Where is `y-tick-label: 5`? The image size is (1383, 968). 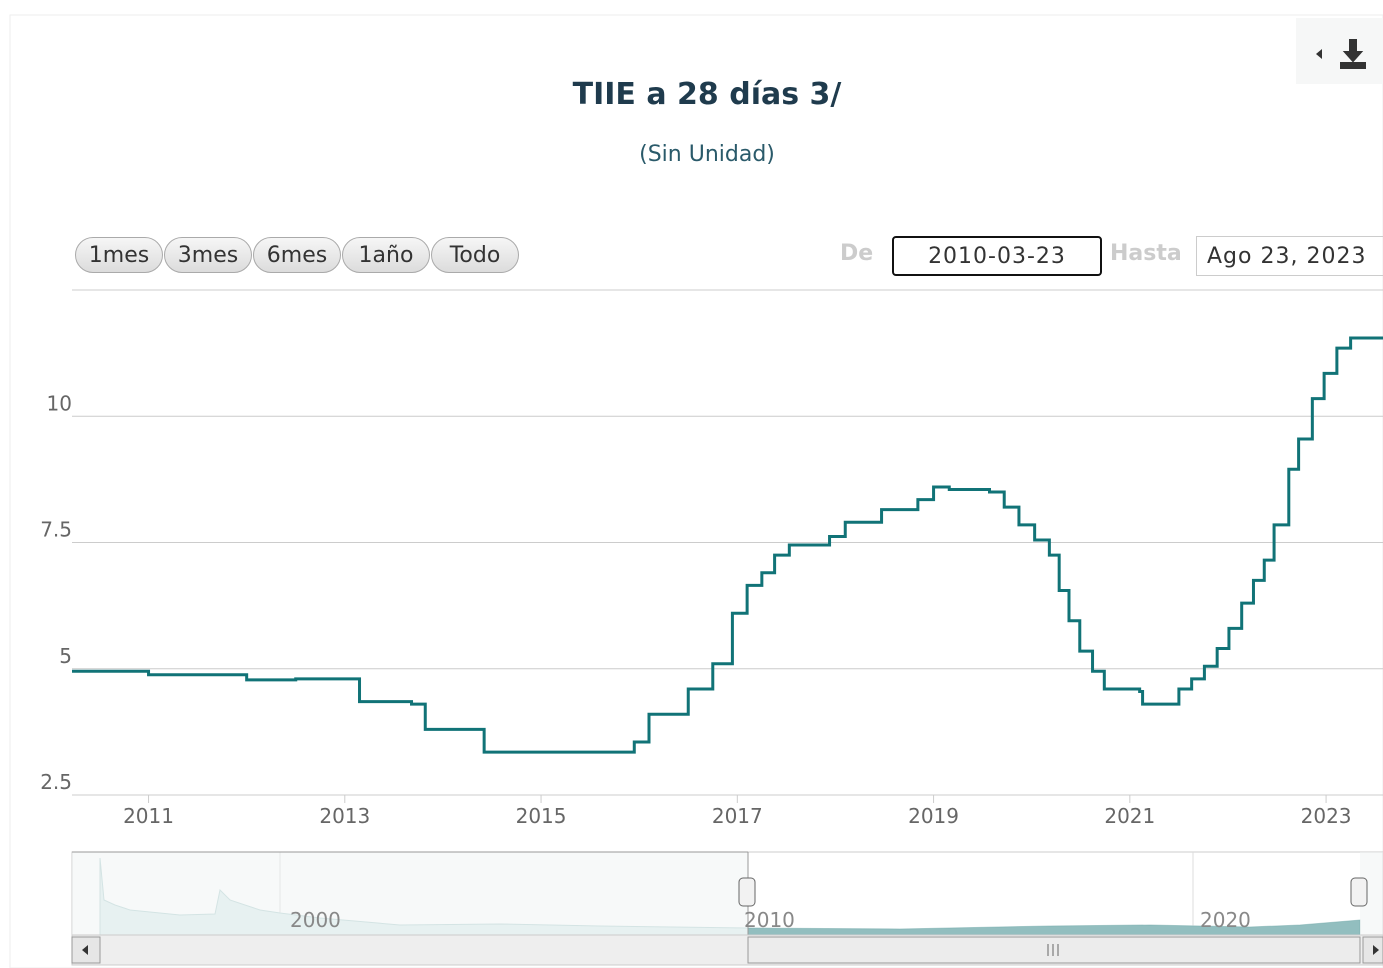
y-tick-label: 5 is located at coordinates (65, 656).